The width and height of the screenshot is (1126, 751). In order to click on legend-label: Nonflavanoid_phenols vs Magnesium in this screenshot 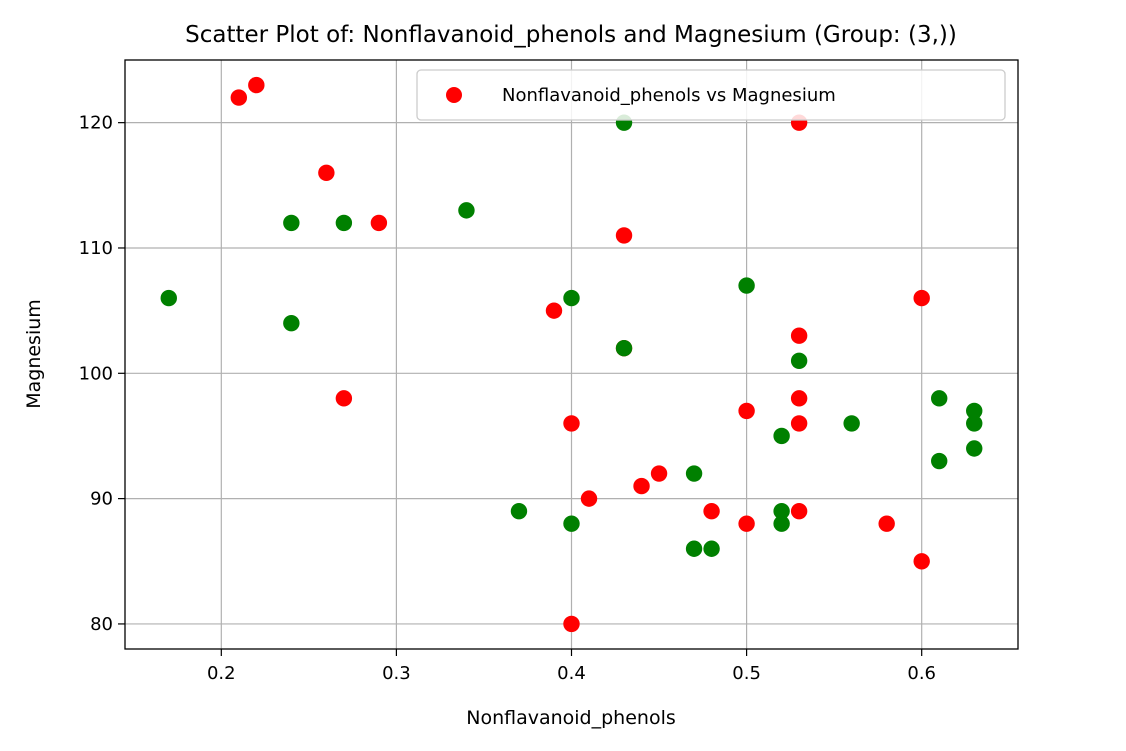, I will do `click(669, 95)`.